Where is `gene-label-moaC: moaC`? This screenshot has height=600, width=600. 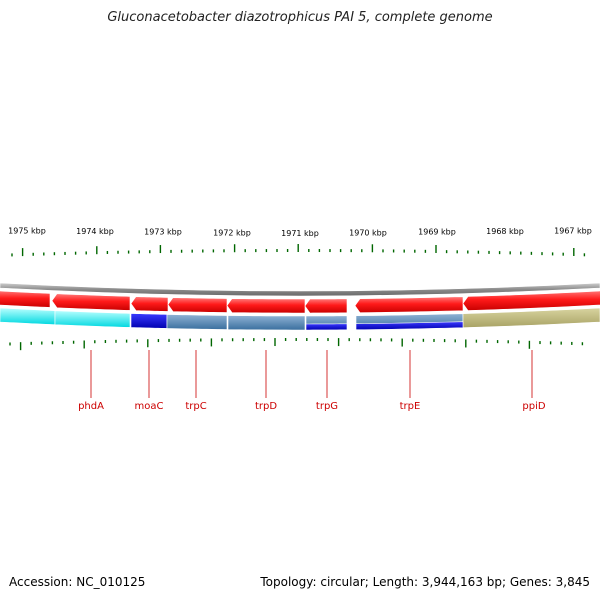
gene-label-moaC: moaC is located at coordinates (149, 406).